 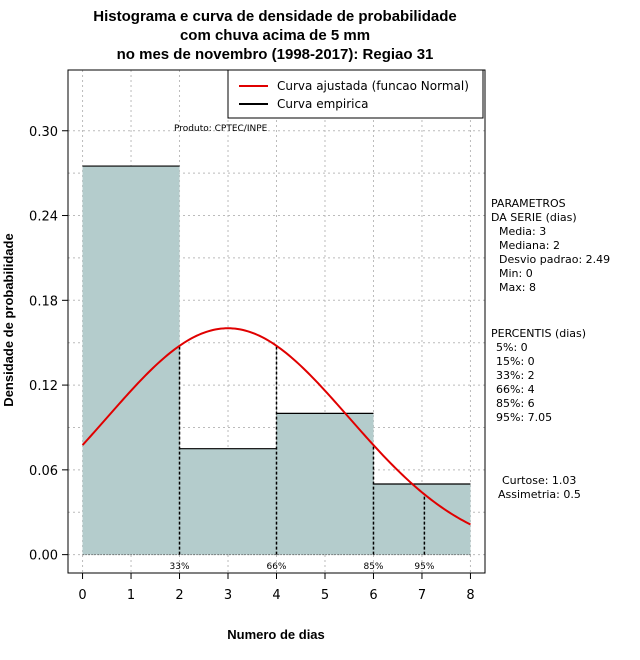 I want to click on stat-curtose: Curtose: 1.03, so click(x=539, y=480).